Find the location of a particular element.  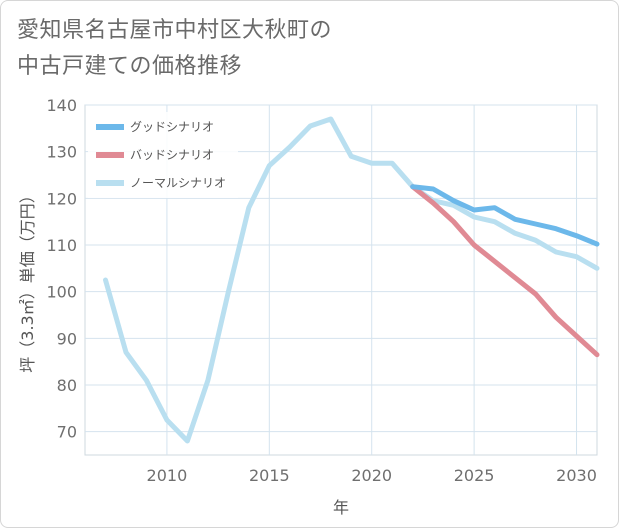

y-tick-label: 120 is located at coordinates (61, 198).